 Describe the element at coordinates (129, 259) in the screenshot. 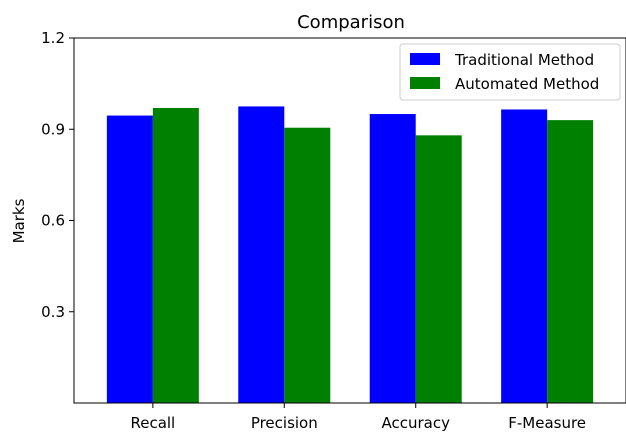

I see `bar-traditional-recall` at that location.